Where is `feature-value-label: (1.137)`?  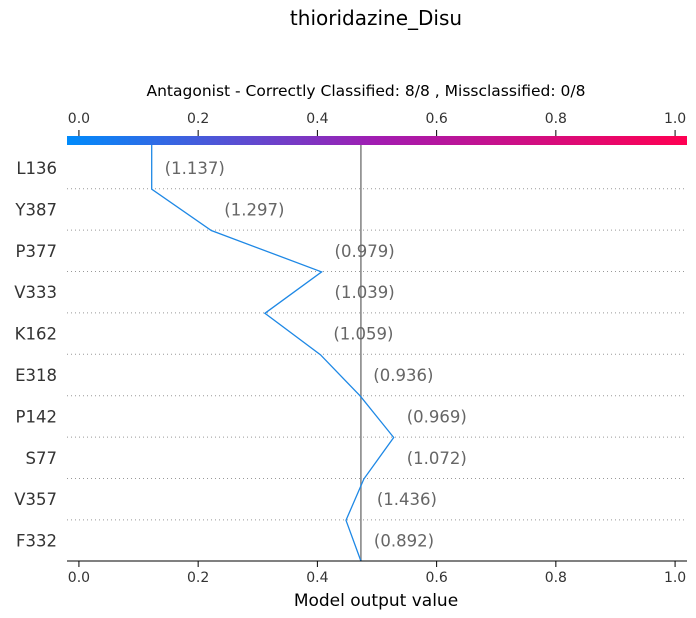 feature-value-label: (1.137) is located at coordinates (195, 168).